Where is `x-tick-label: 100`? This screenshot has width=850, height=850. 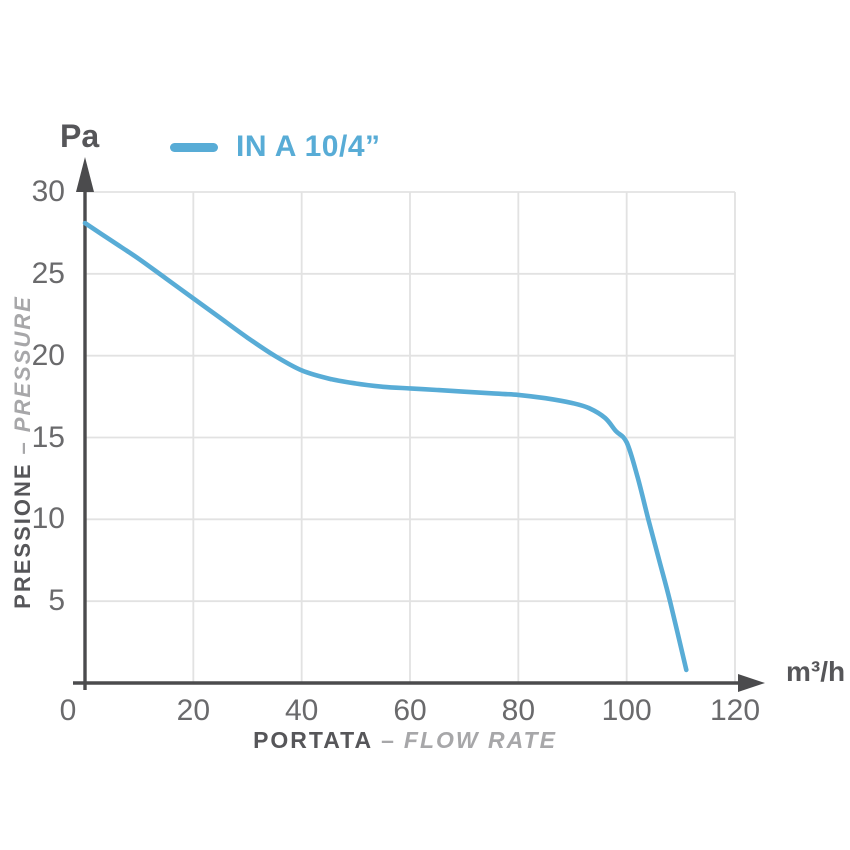
x-tick-label: 100 is located at coordinates (626, 710).